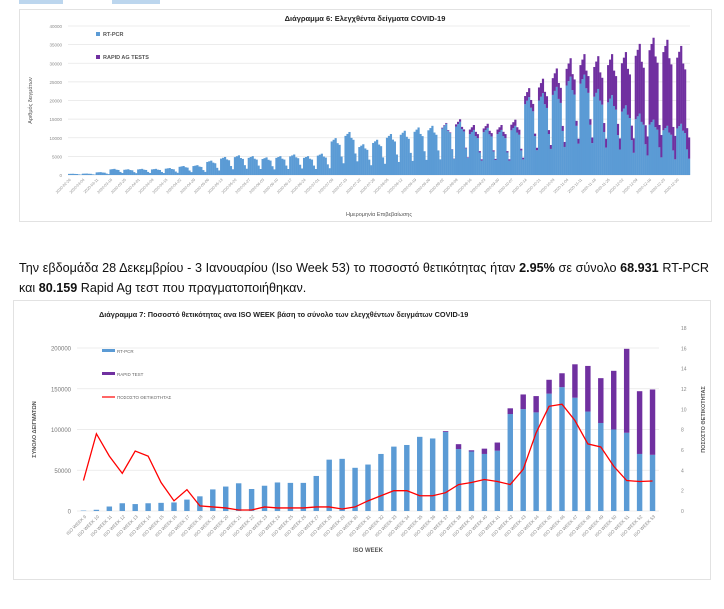  What do you see at coordinates (704, 419) in the screenshot?
I see `y-right-axis-label: ΠΟΣΟΣΤΟ ΘΕΤΙΚΟΤΗΤΑΣ` at bounding box center [704, 419].